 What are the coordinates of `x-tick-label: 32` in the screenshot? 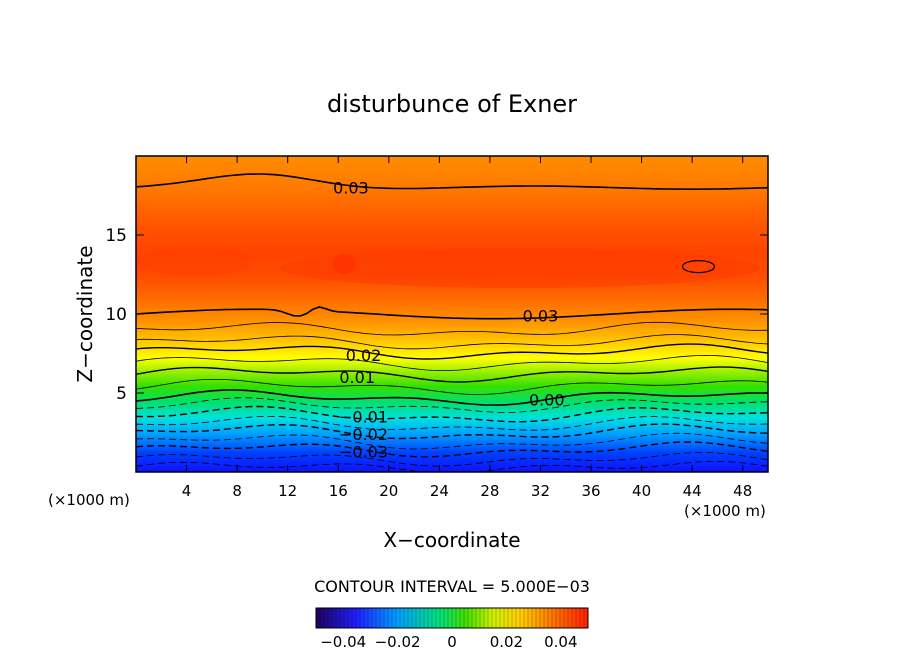 It's located at (540, 491).